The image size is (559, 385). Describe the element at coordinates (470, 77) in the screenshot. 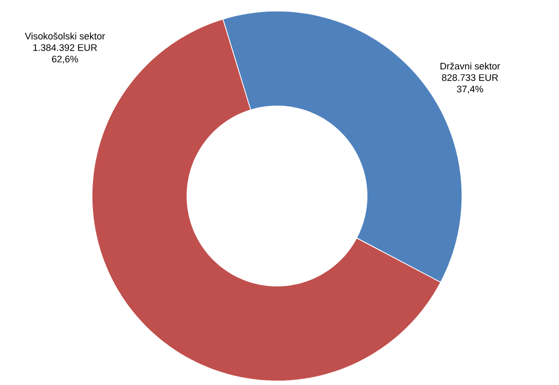

I see `data-label: 828.733 EUR` at that location.